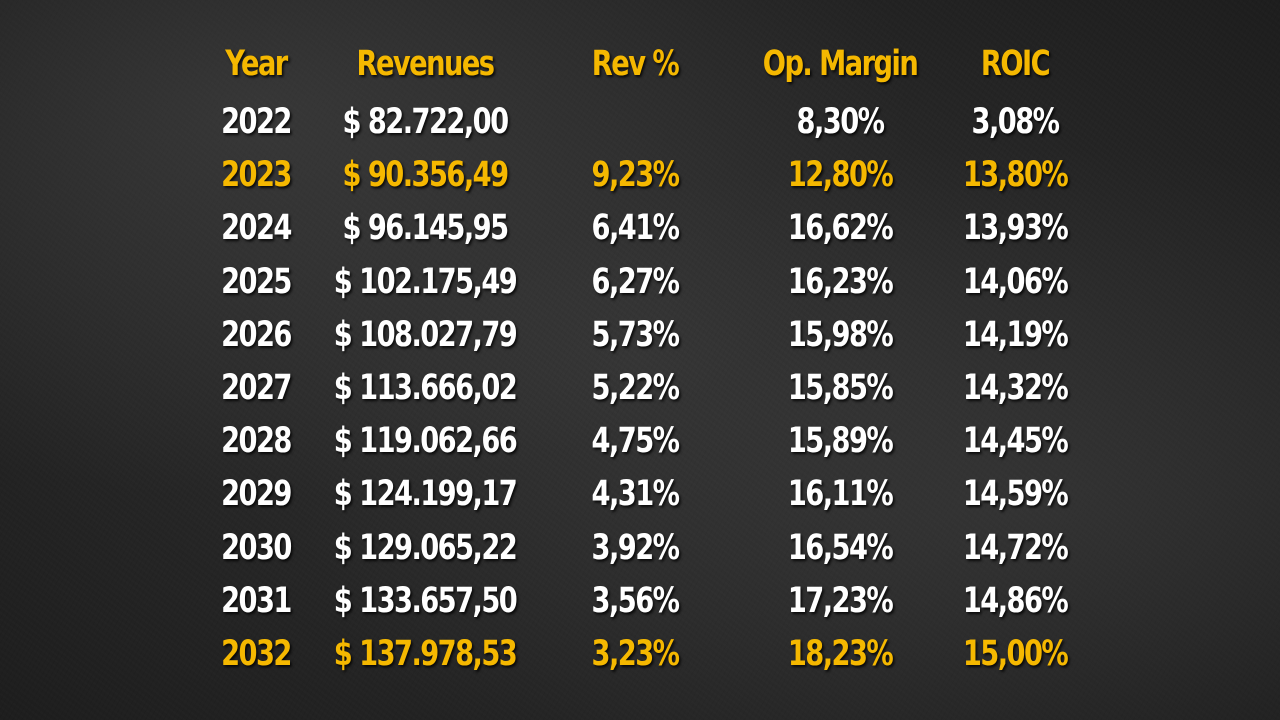 This screenshot has width=1280, height=720. I want to click on cell-year: 2026, so click(256, 334).